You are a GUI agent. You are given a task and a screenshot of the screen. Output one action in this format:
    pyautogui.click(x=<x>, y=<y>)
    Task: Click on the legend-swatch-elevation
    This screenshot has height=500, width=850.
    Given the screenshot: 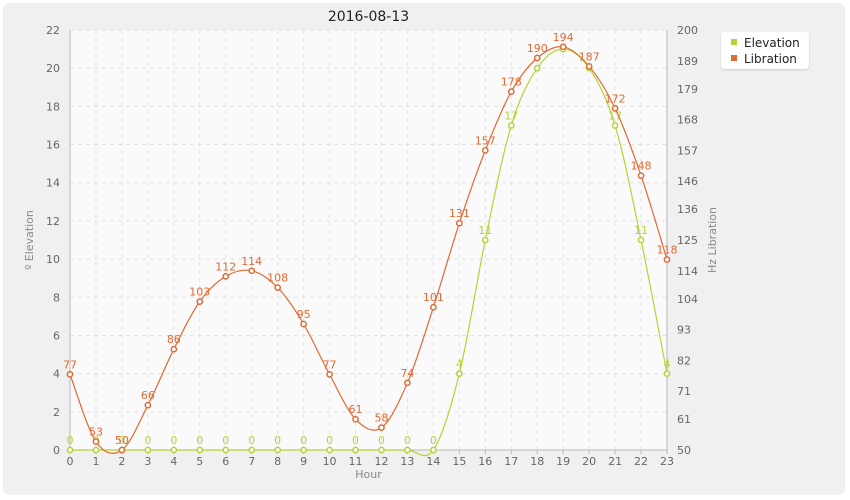 What is the action you would take?
    pyautogui.click(x=734, y=42)
    